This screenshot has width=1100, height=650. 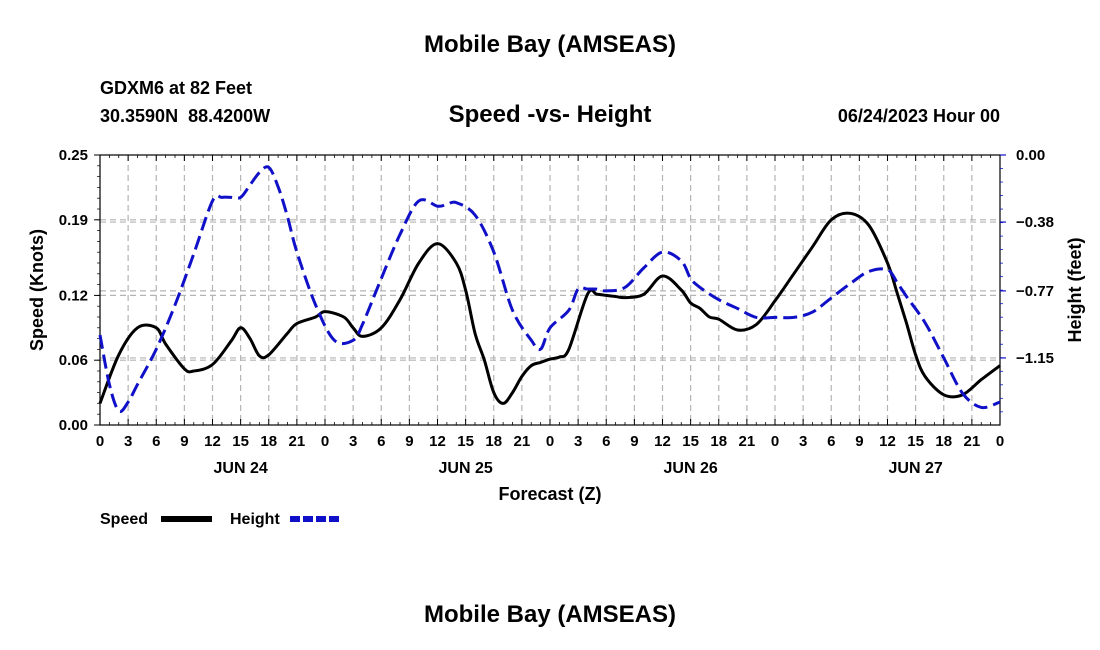 I want to click on coordinates-label: 30.3590N 88.4200W, so click(x=185, y=116).